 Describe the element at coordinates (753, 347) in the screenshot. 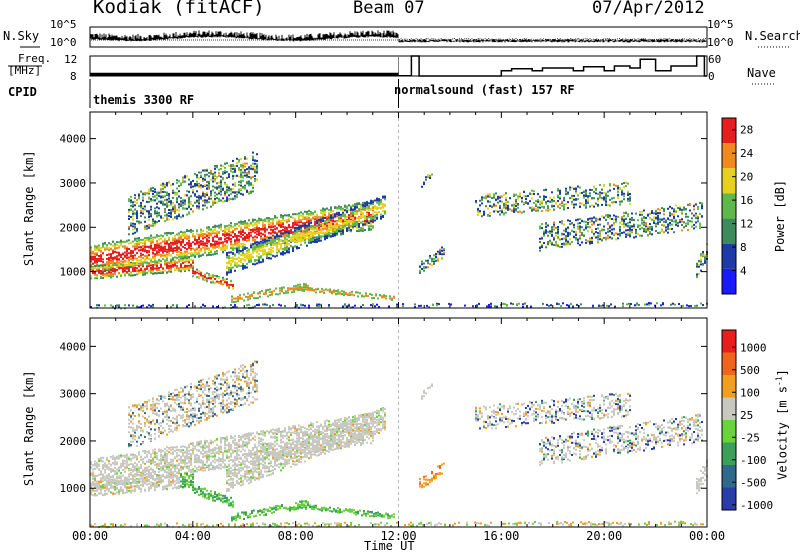

I see `velocity-colorbar-tick-label: 1000` at that location.